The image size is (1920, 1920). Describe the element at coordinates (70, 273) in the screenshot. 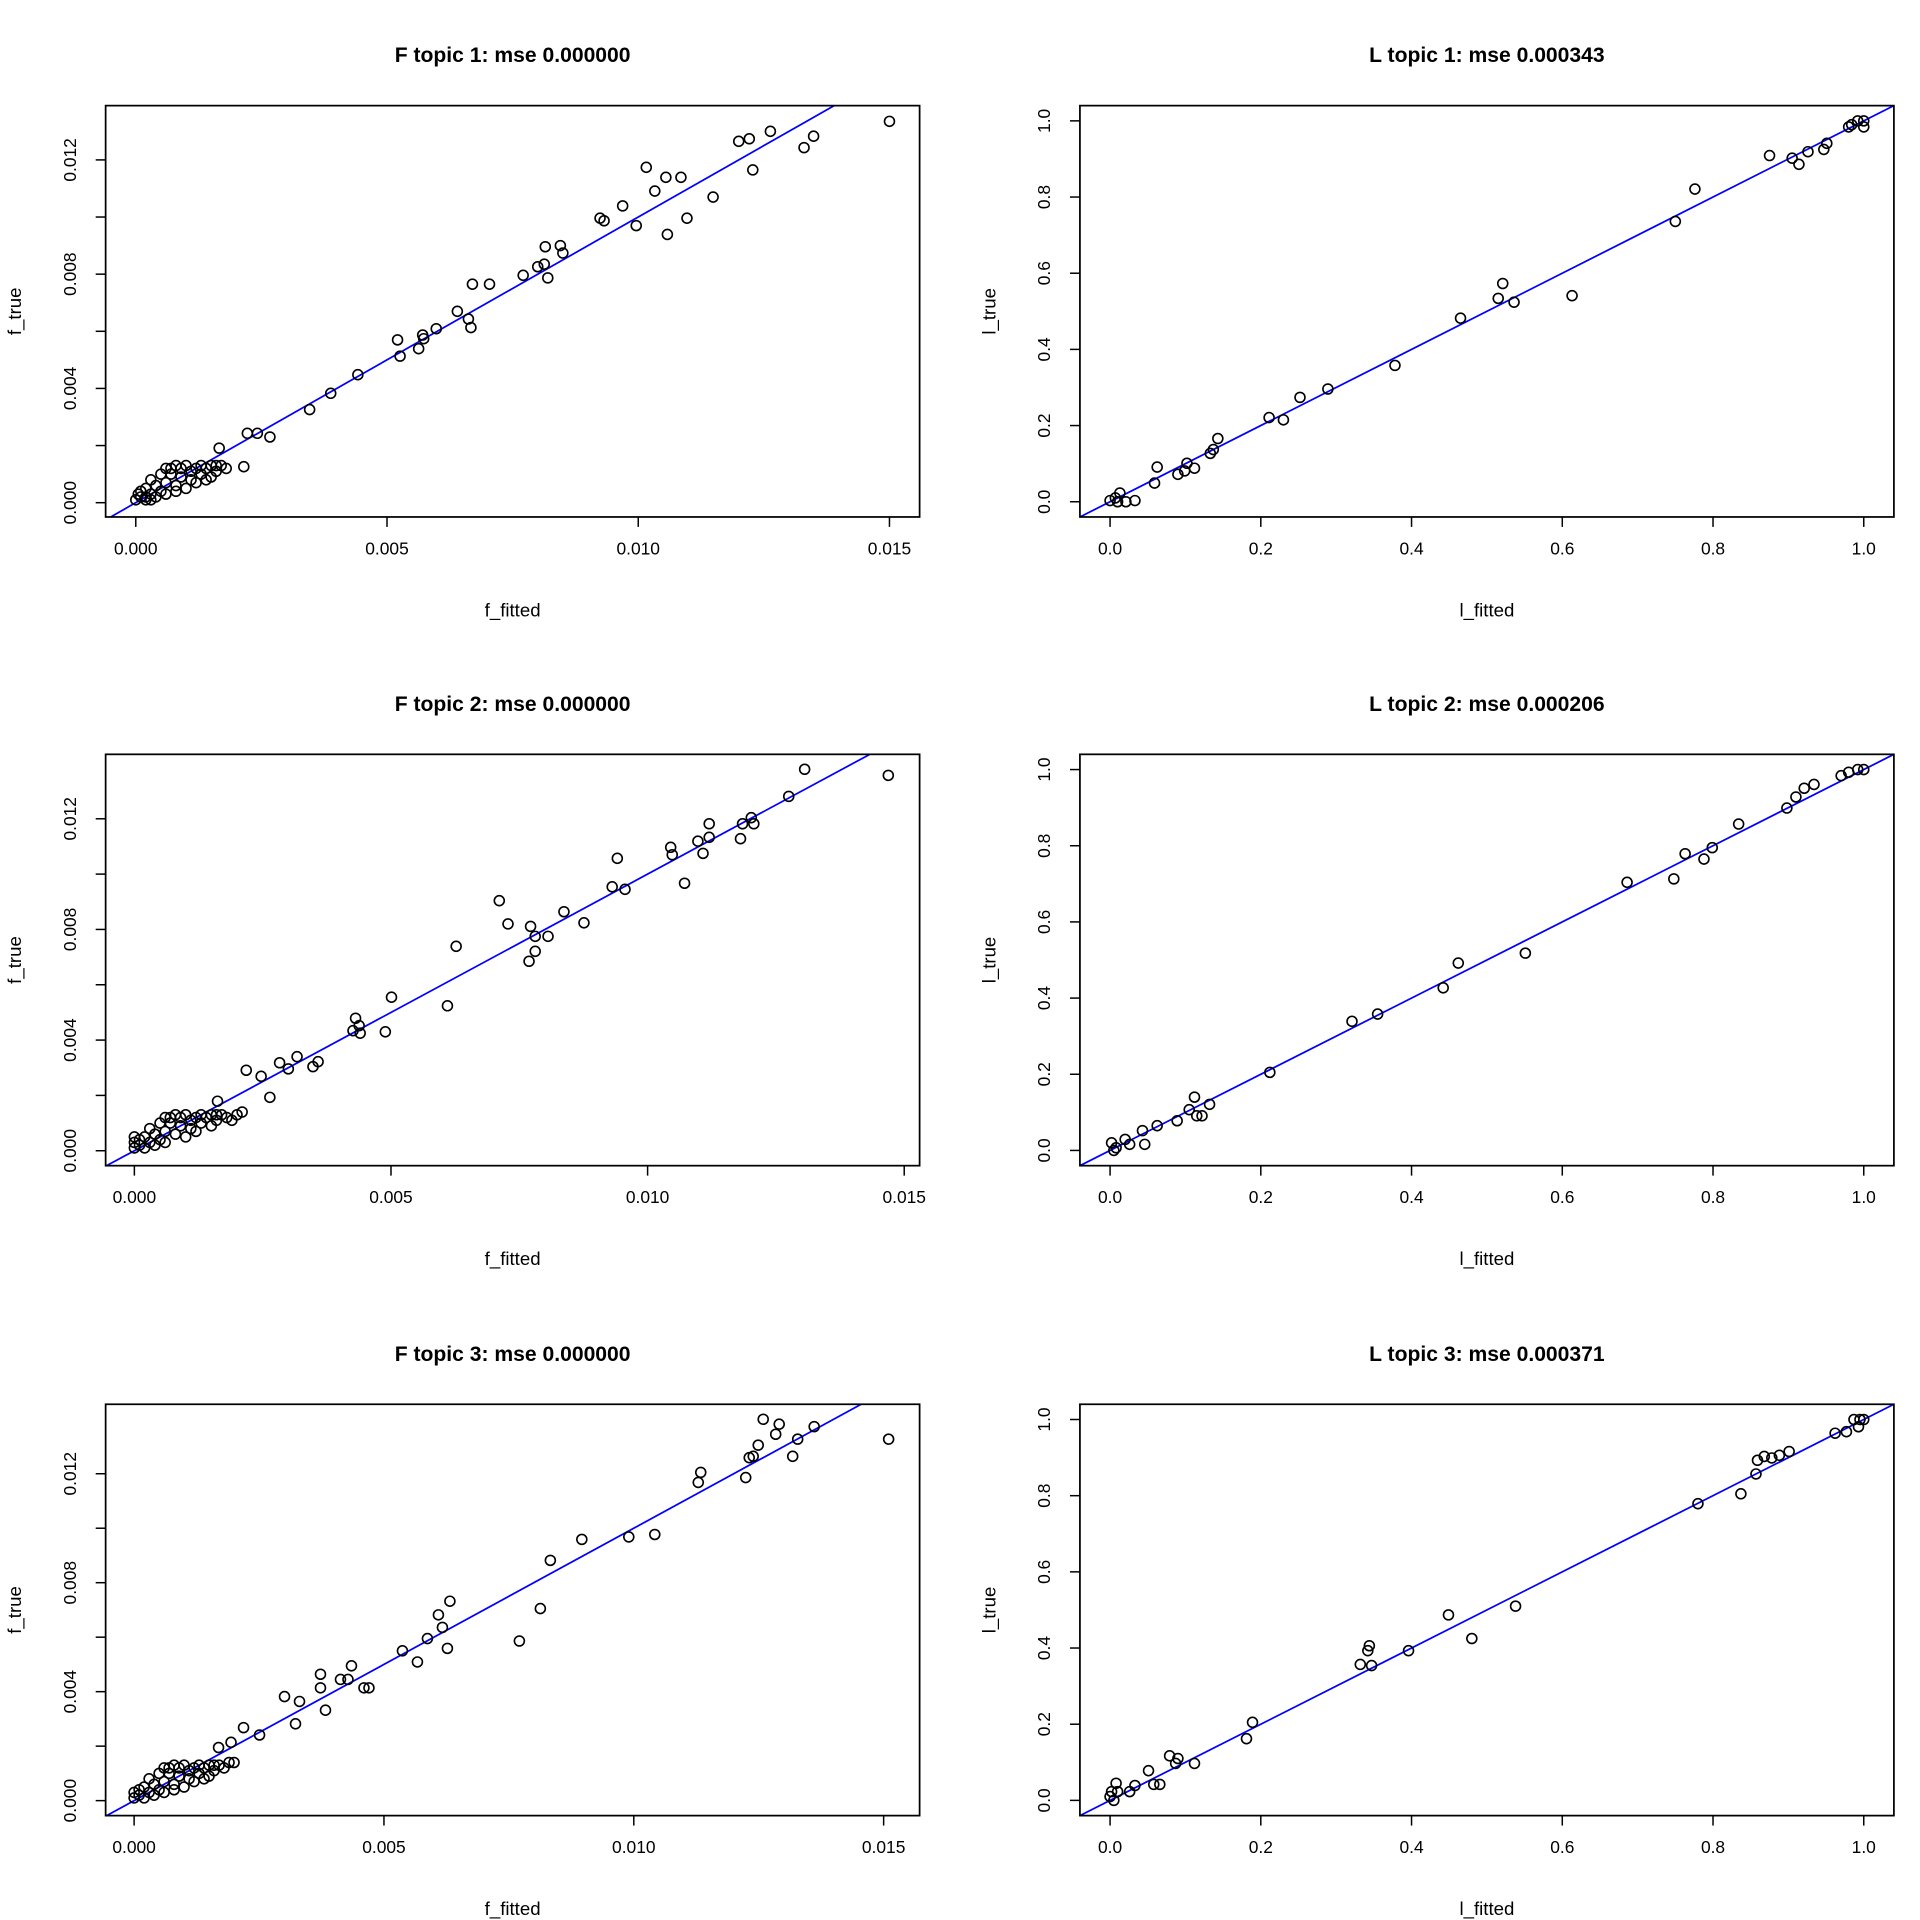

I see `y-tick-label: 0.008` at that location.